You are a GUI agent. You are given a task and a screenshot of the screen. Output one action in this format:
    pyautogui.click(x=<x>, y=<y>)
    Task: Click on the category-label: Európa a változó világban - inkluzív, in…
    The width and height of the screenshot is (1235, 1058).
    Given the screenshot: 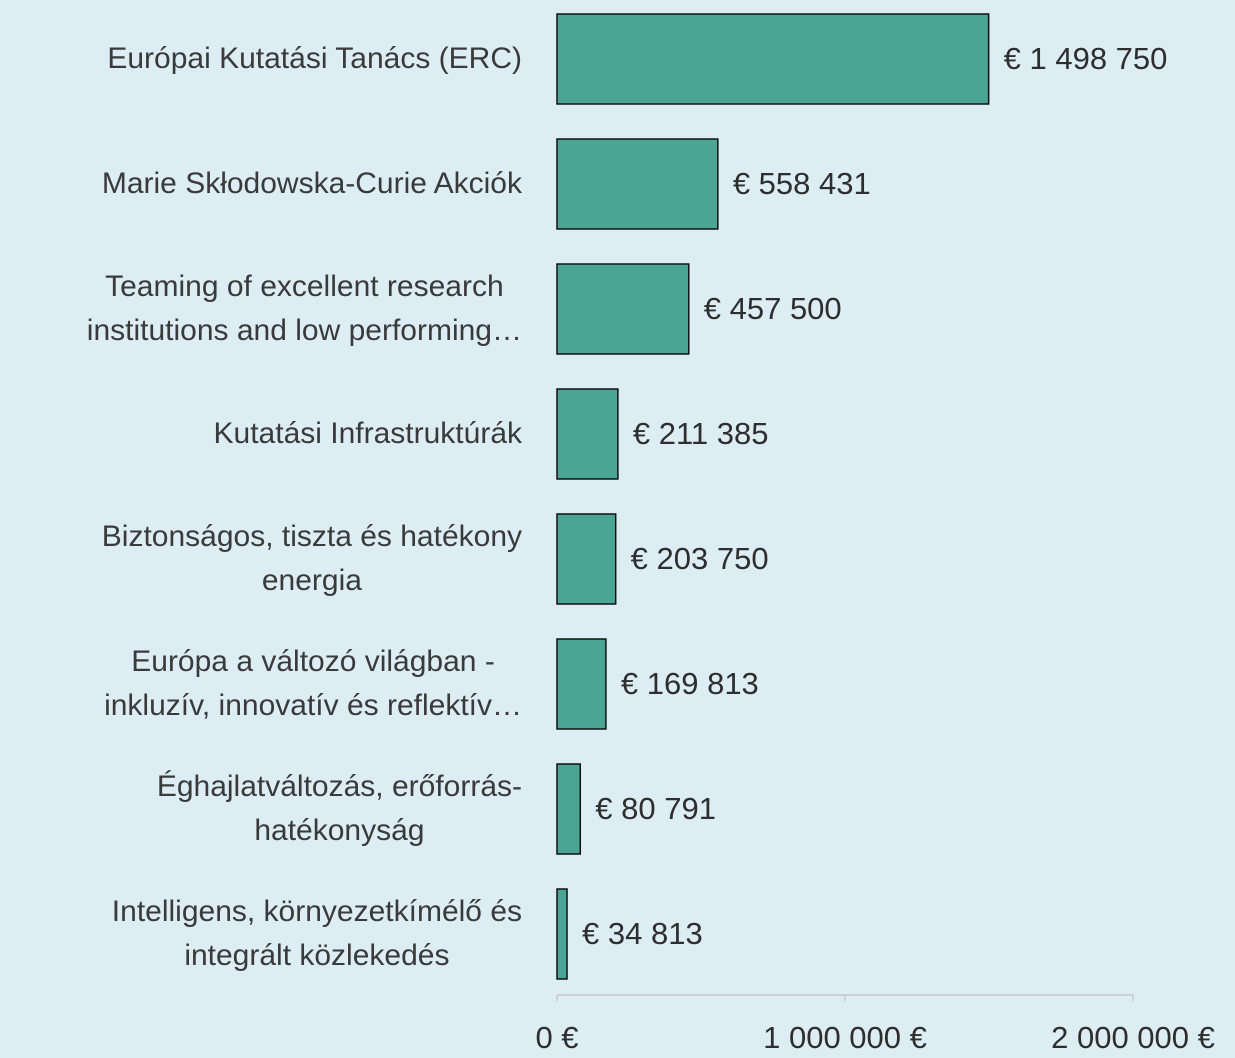 What is the action you would take?
    pyautogui.click(x=313, y=683)
    